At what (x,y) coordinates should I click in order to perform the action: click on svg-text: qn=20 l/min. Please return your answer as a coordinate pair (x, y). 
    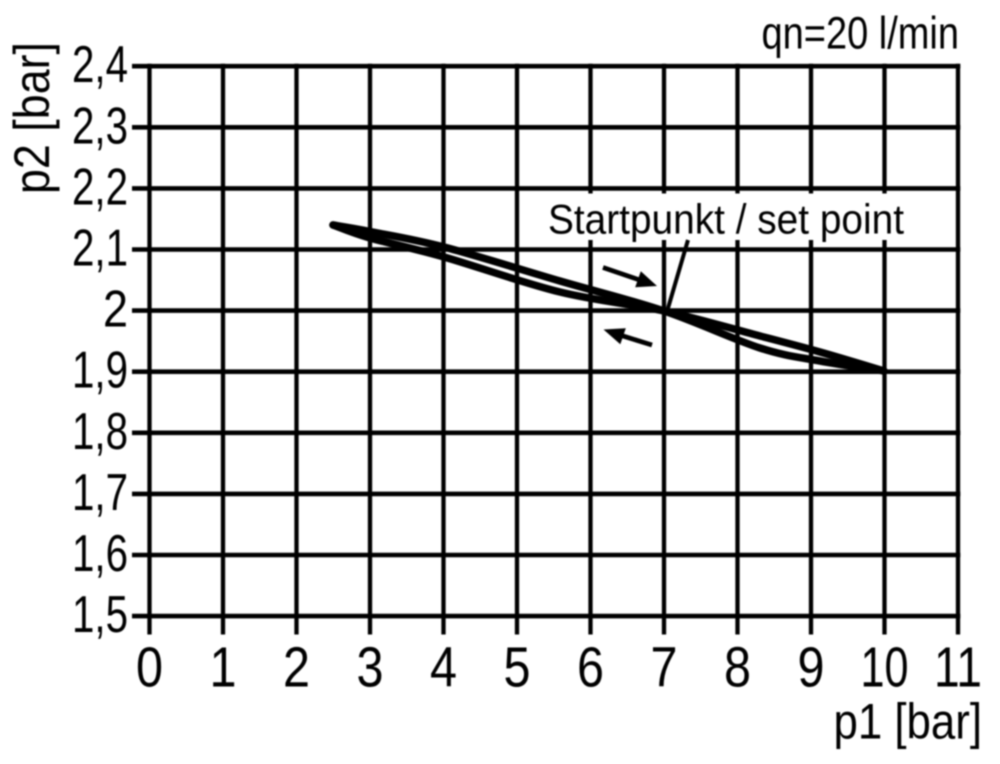
    Looking at the image, I should click on (861, 33).